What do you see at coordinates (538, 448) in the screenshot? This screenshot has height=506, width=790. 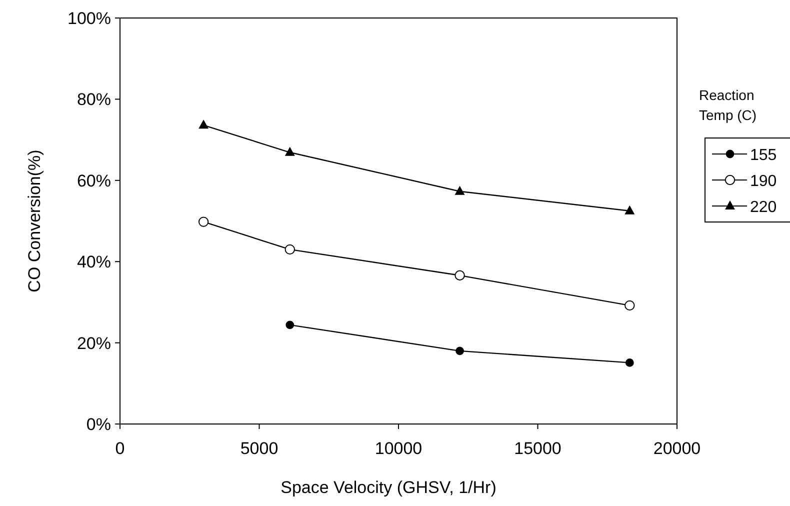 I see `x-tick-label: 15000` at bounding box center [538, 448].